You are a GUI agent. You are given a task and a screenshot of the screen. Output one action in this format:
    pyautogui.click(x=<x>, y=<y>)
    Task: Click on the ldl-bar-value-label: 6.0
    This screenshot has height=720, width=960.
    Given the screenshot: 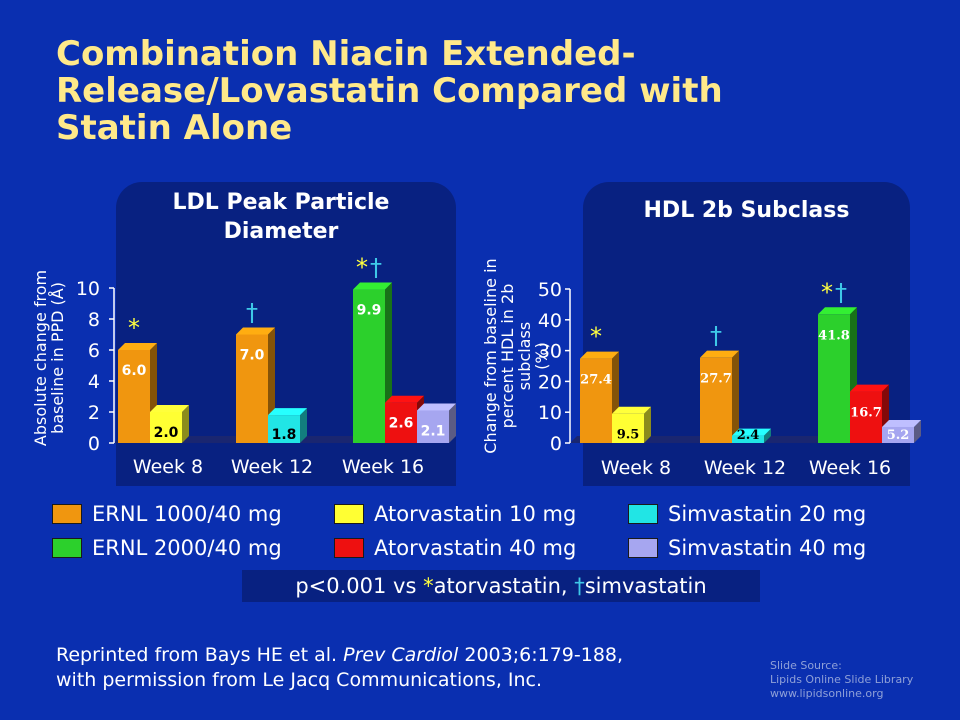 What is the action you would take?
    pyautogui.click(x=134, y=371)
    